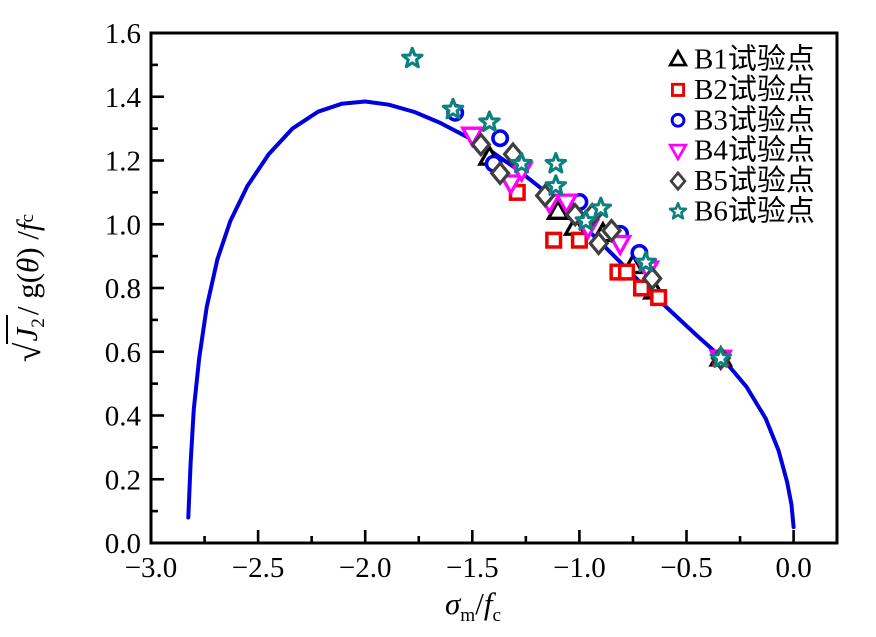  I want to click on y-tick-label: 1.4, so click(123, 98).